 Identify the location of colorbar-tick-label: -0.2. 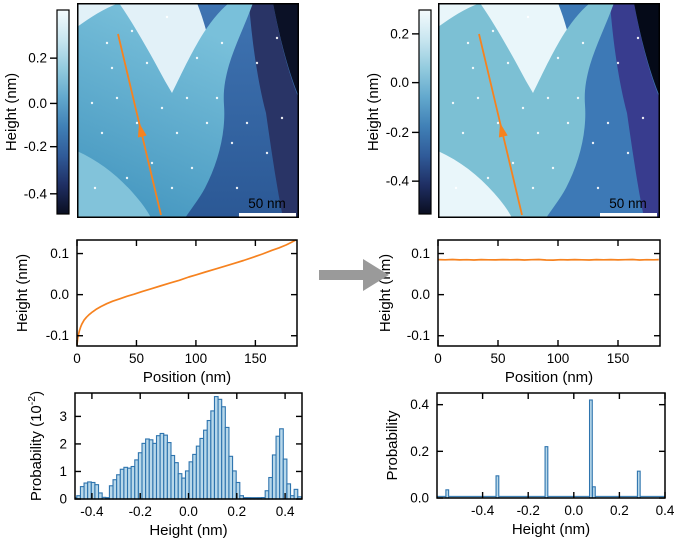
(35, 146).